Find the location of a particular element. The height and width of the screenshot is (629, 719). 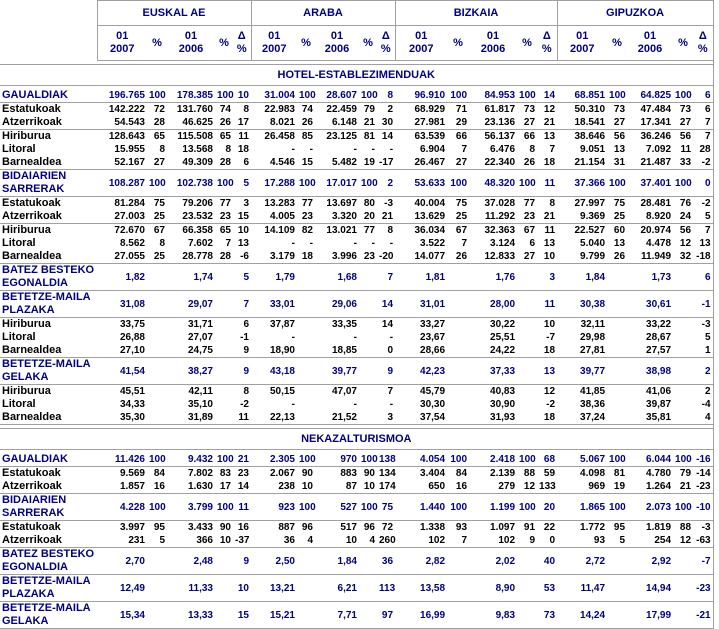

data-cell: 11,33 is located at coordinates (191, 588).